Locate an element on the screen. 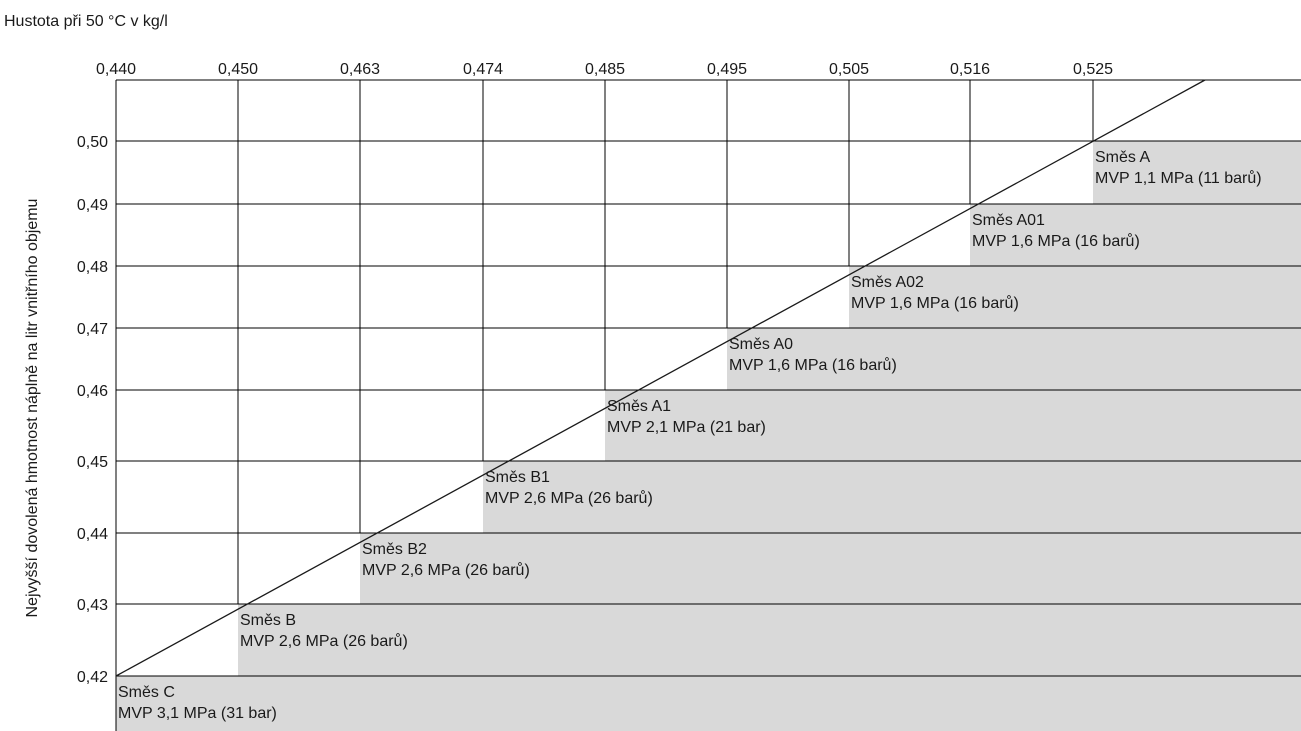 The image size is (1301, 731). y-tick-label: 0,48 is located at coordinates (92, 267).